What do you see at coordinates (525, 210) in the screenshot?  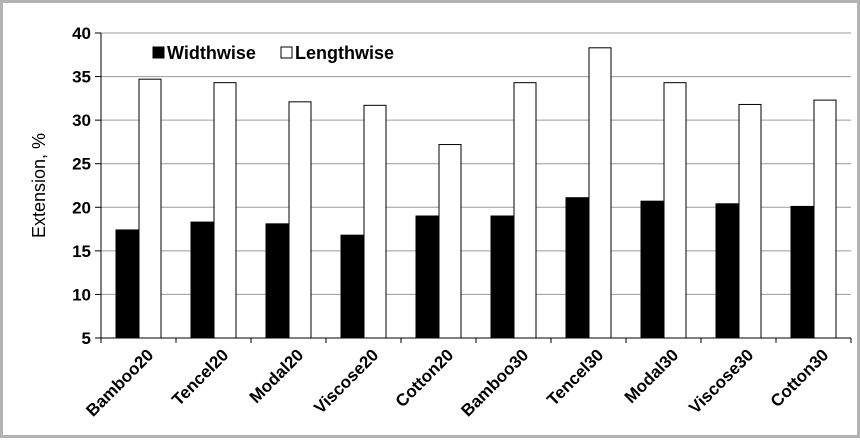 I see `bar-lengthwise-bamboo30` at bounding box center [525, 210].